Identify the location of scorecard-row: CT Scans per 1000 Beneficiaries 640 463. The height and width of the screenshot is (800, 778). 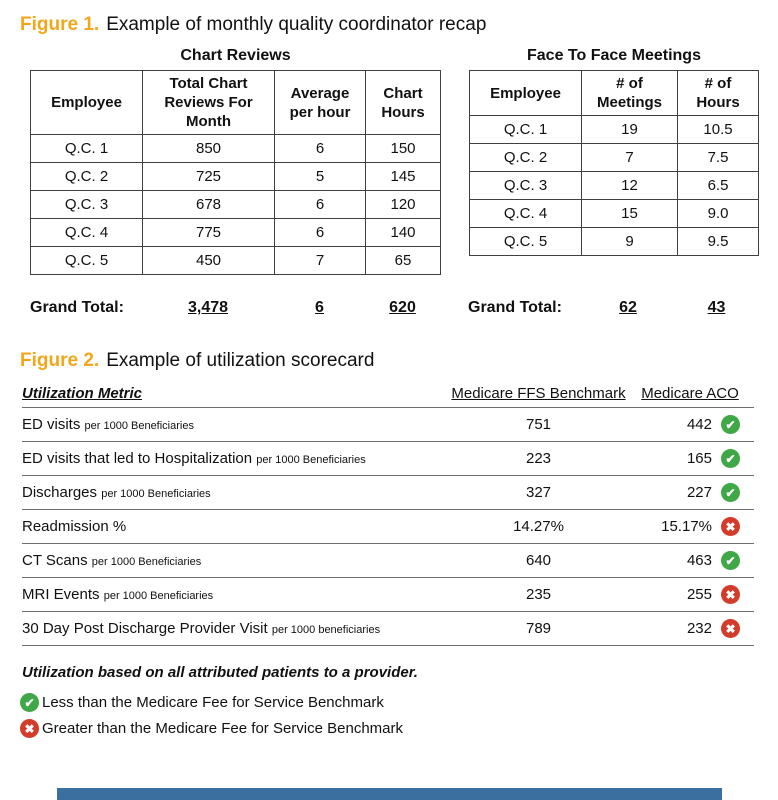
(388, 560).